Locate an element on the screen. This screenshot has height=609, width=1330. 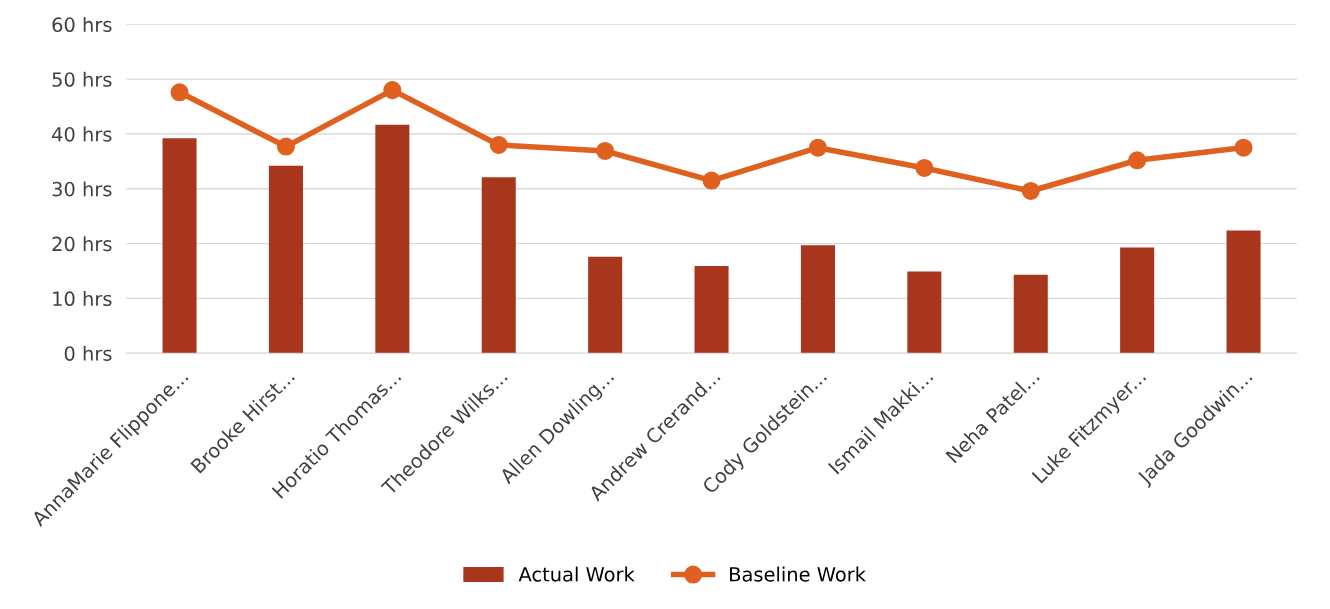
y-tick-label: 30 hrs is located at coordinates (82, 189).